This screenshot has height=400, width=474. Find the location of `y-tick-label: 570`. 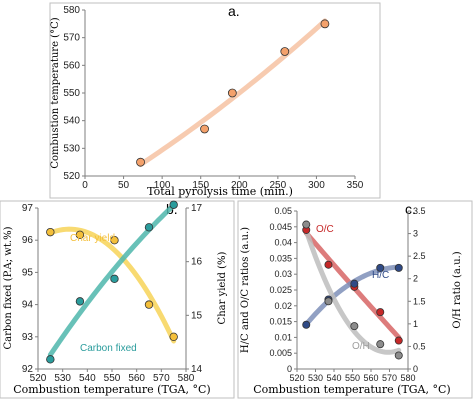

y-tick-label: 570 is located at coordinates (71, 38).